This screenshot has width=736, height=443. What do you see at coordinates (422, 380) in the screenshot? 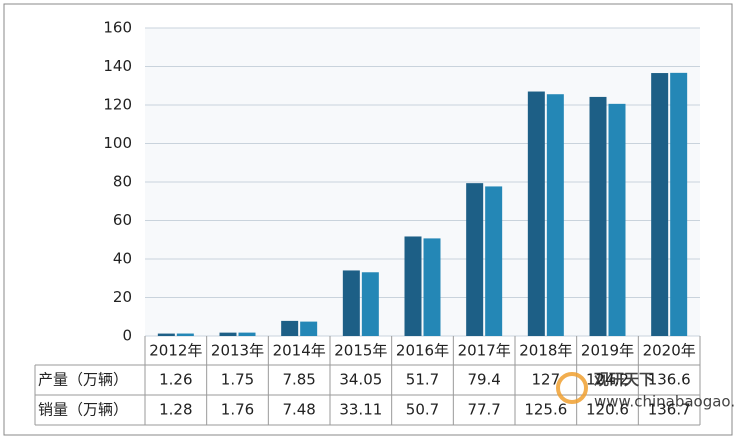
I see `table-value: 51.7` at bounding box center [422, 380].